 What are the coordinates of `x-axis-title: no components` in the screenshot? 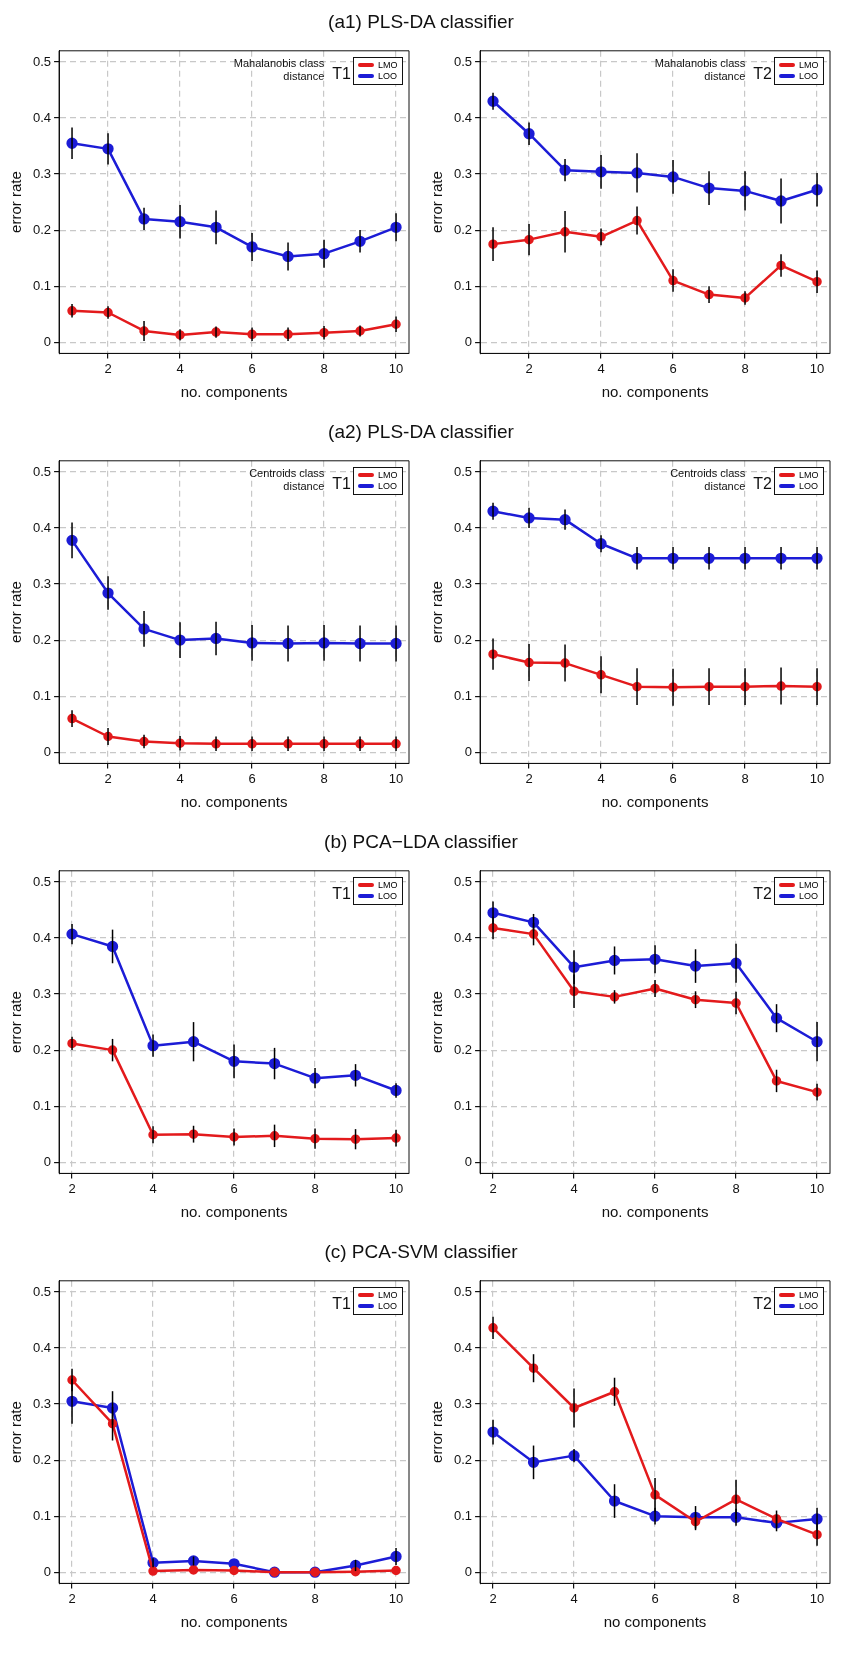 It's located at (655, 1622).